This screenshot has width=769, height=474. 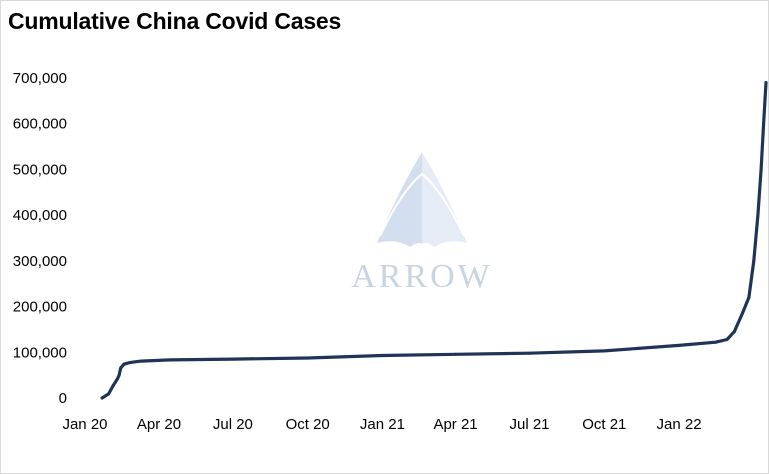 I want to click on watermark-sail-line, so click(x=422, y=204).